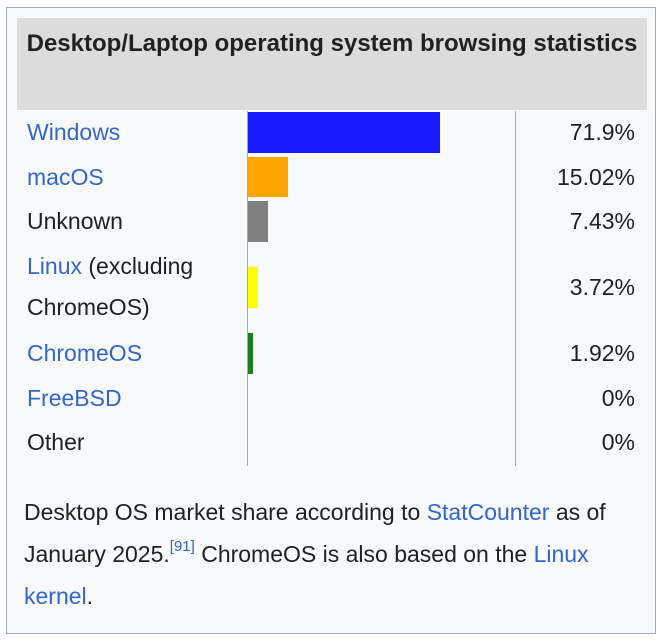  I want to click on label-unknown: Unknown, so click(75, 221).